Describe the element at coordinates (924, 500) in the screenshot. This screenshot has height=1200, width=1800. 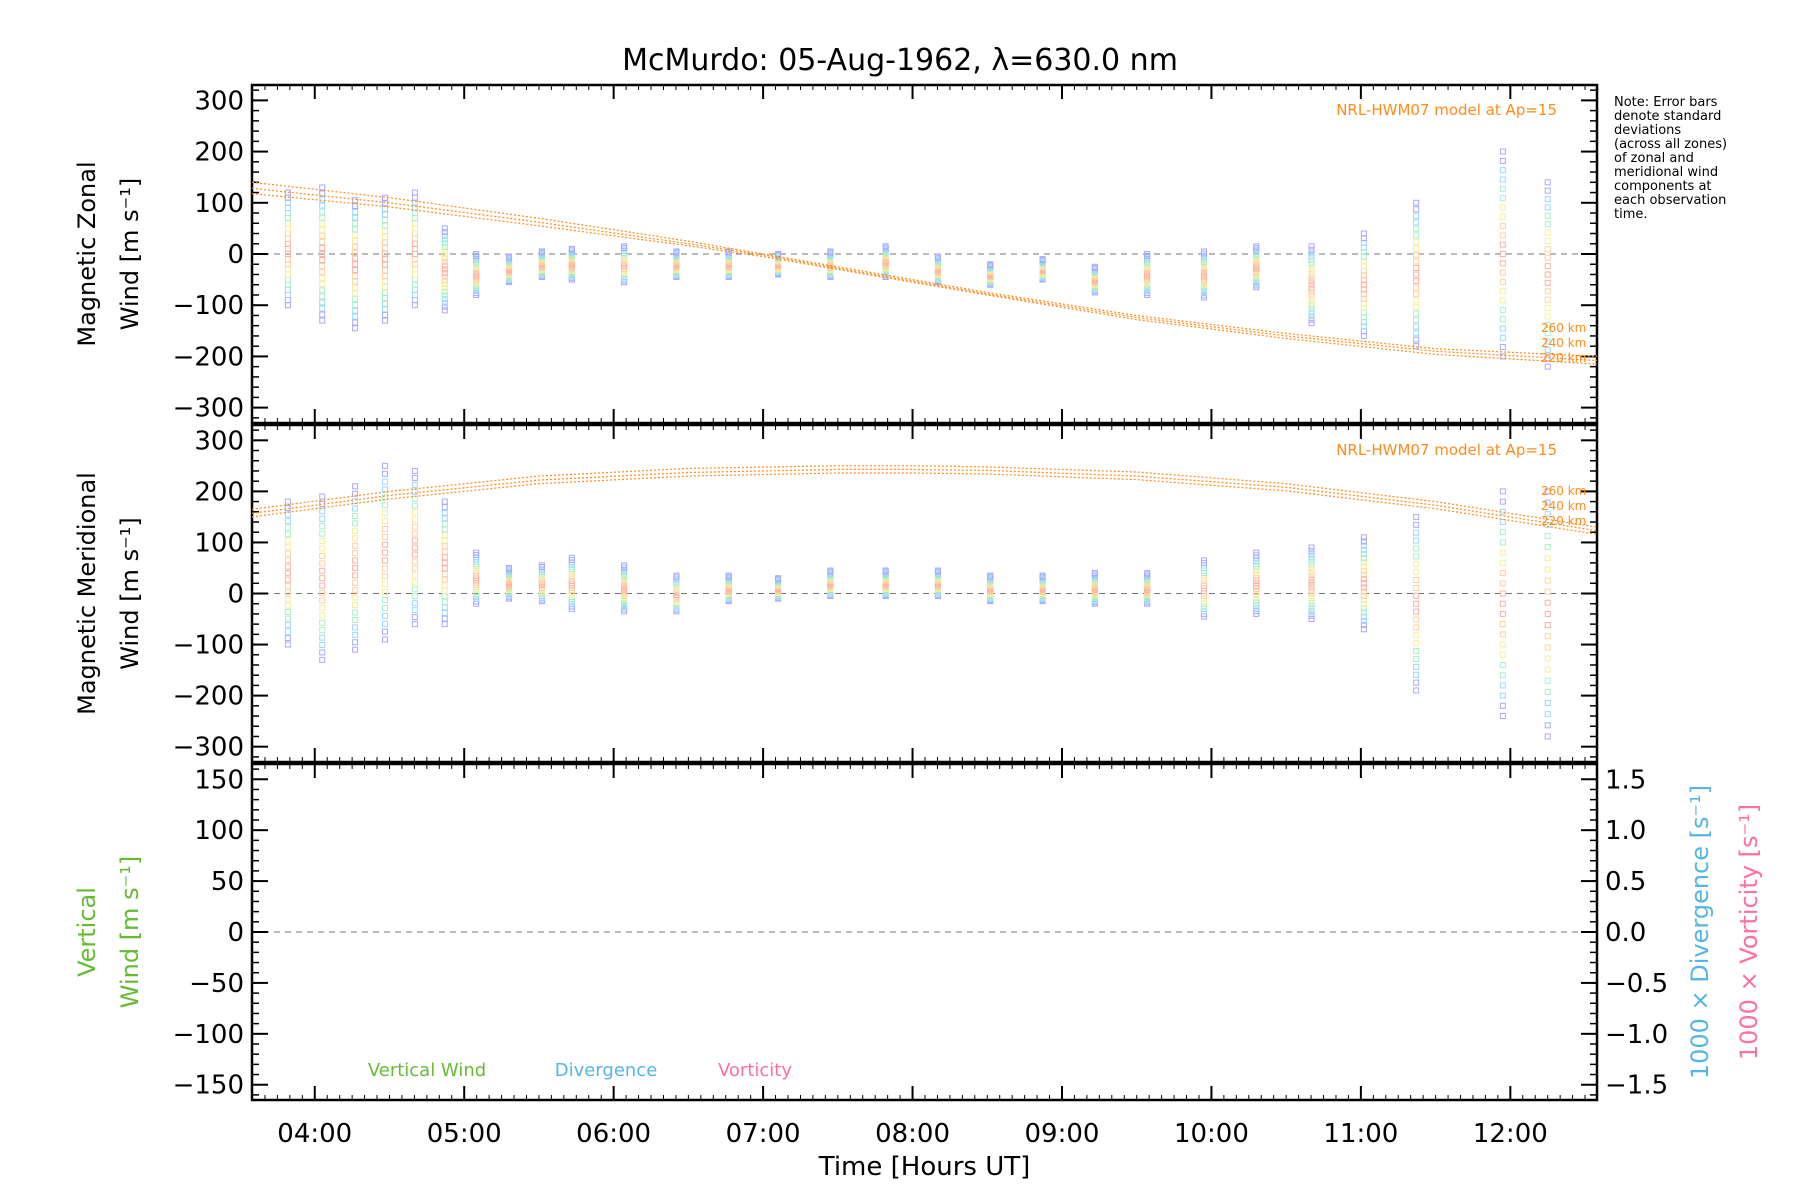
I see `meridional-model-line-240km` at that location.